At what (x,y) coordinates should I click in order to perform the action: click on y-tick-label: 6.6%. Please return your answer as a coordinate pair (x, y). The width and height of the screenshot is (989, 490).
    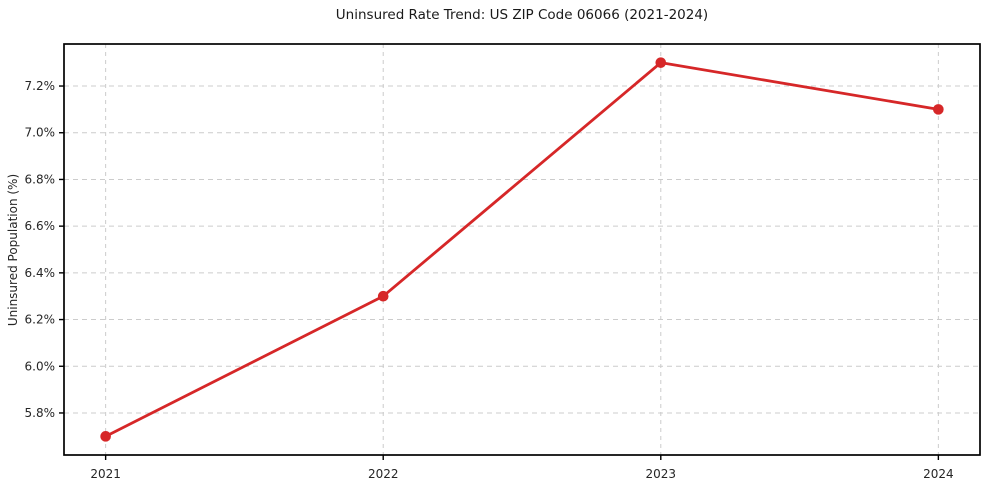
    Looking at the image, I should click on (40, 226).